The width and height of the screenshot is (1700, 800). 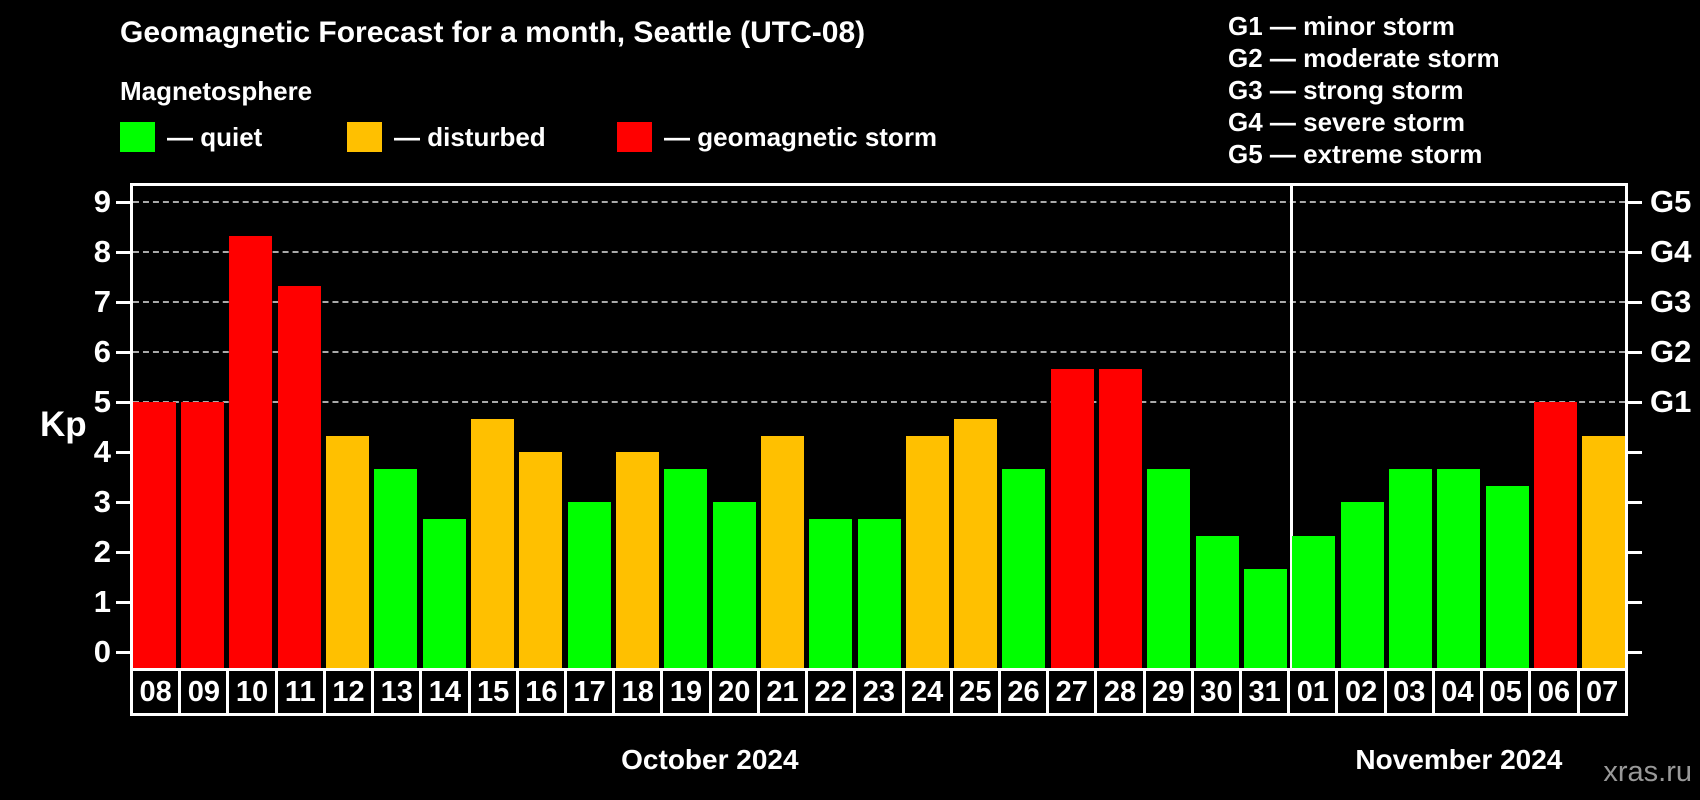 I want to click on chart-subtitle: Magnetosphere, so click(x=216, y=91).